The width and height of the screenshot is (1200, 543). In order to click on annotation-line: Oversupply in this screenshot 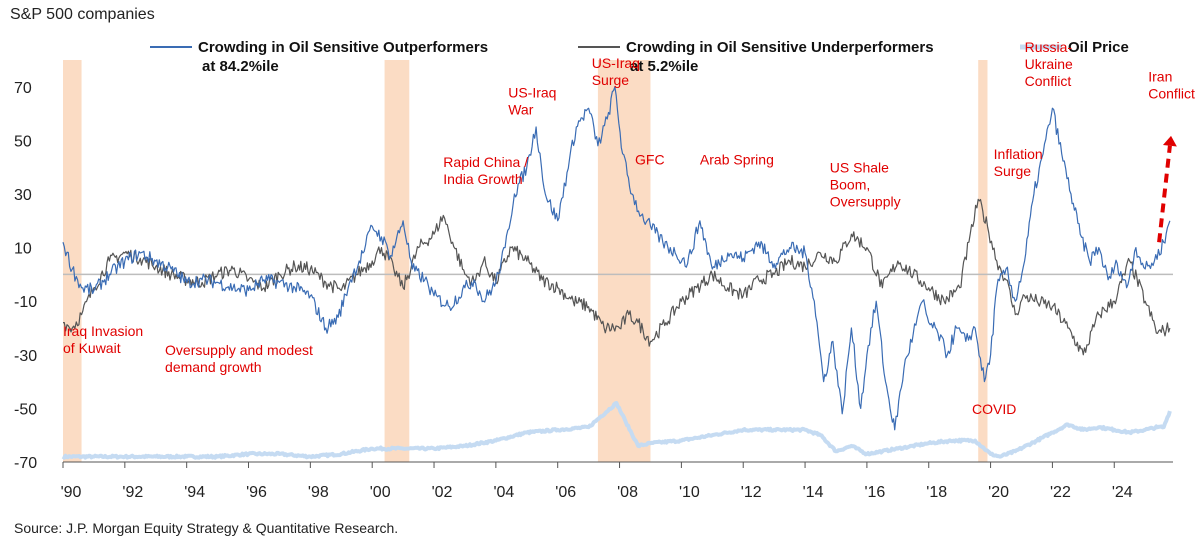, I will do `click(865, 202)`.